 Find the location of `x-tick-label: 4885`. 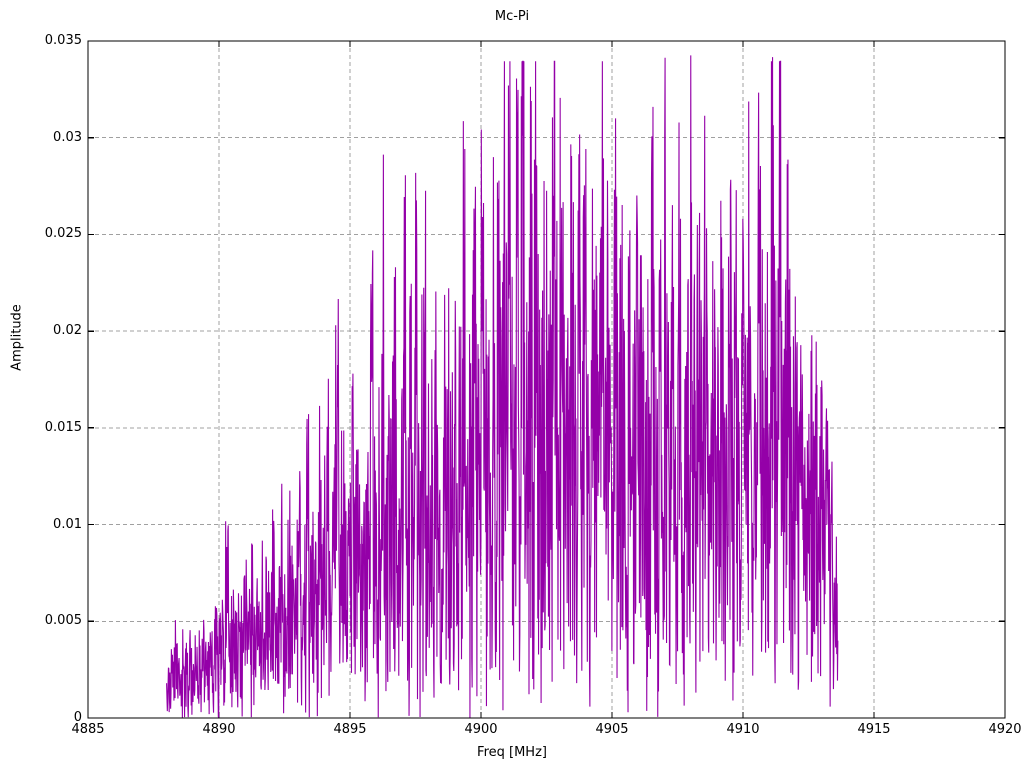

x-tick-label: 4885 is located at coordinates (88, 729).